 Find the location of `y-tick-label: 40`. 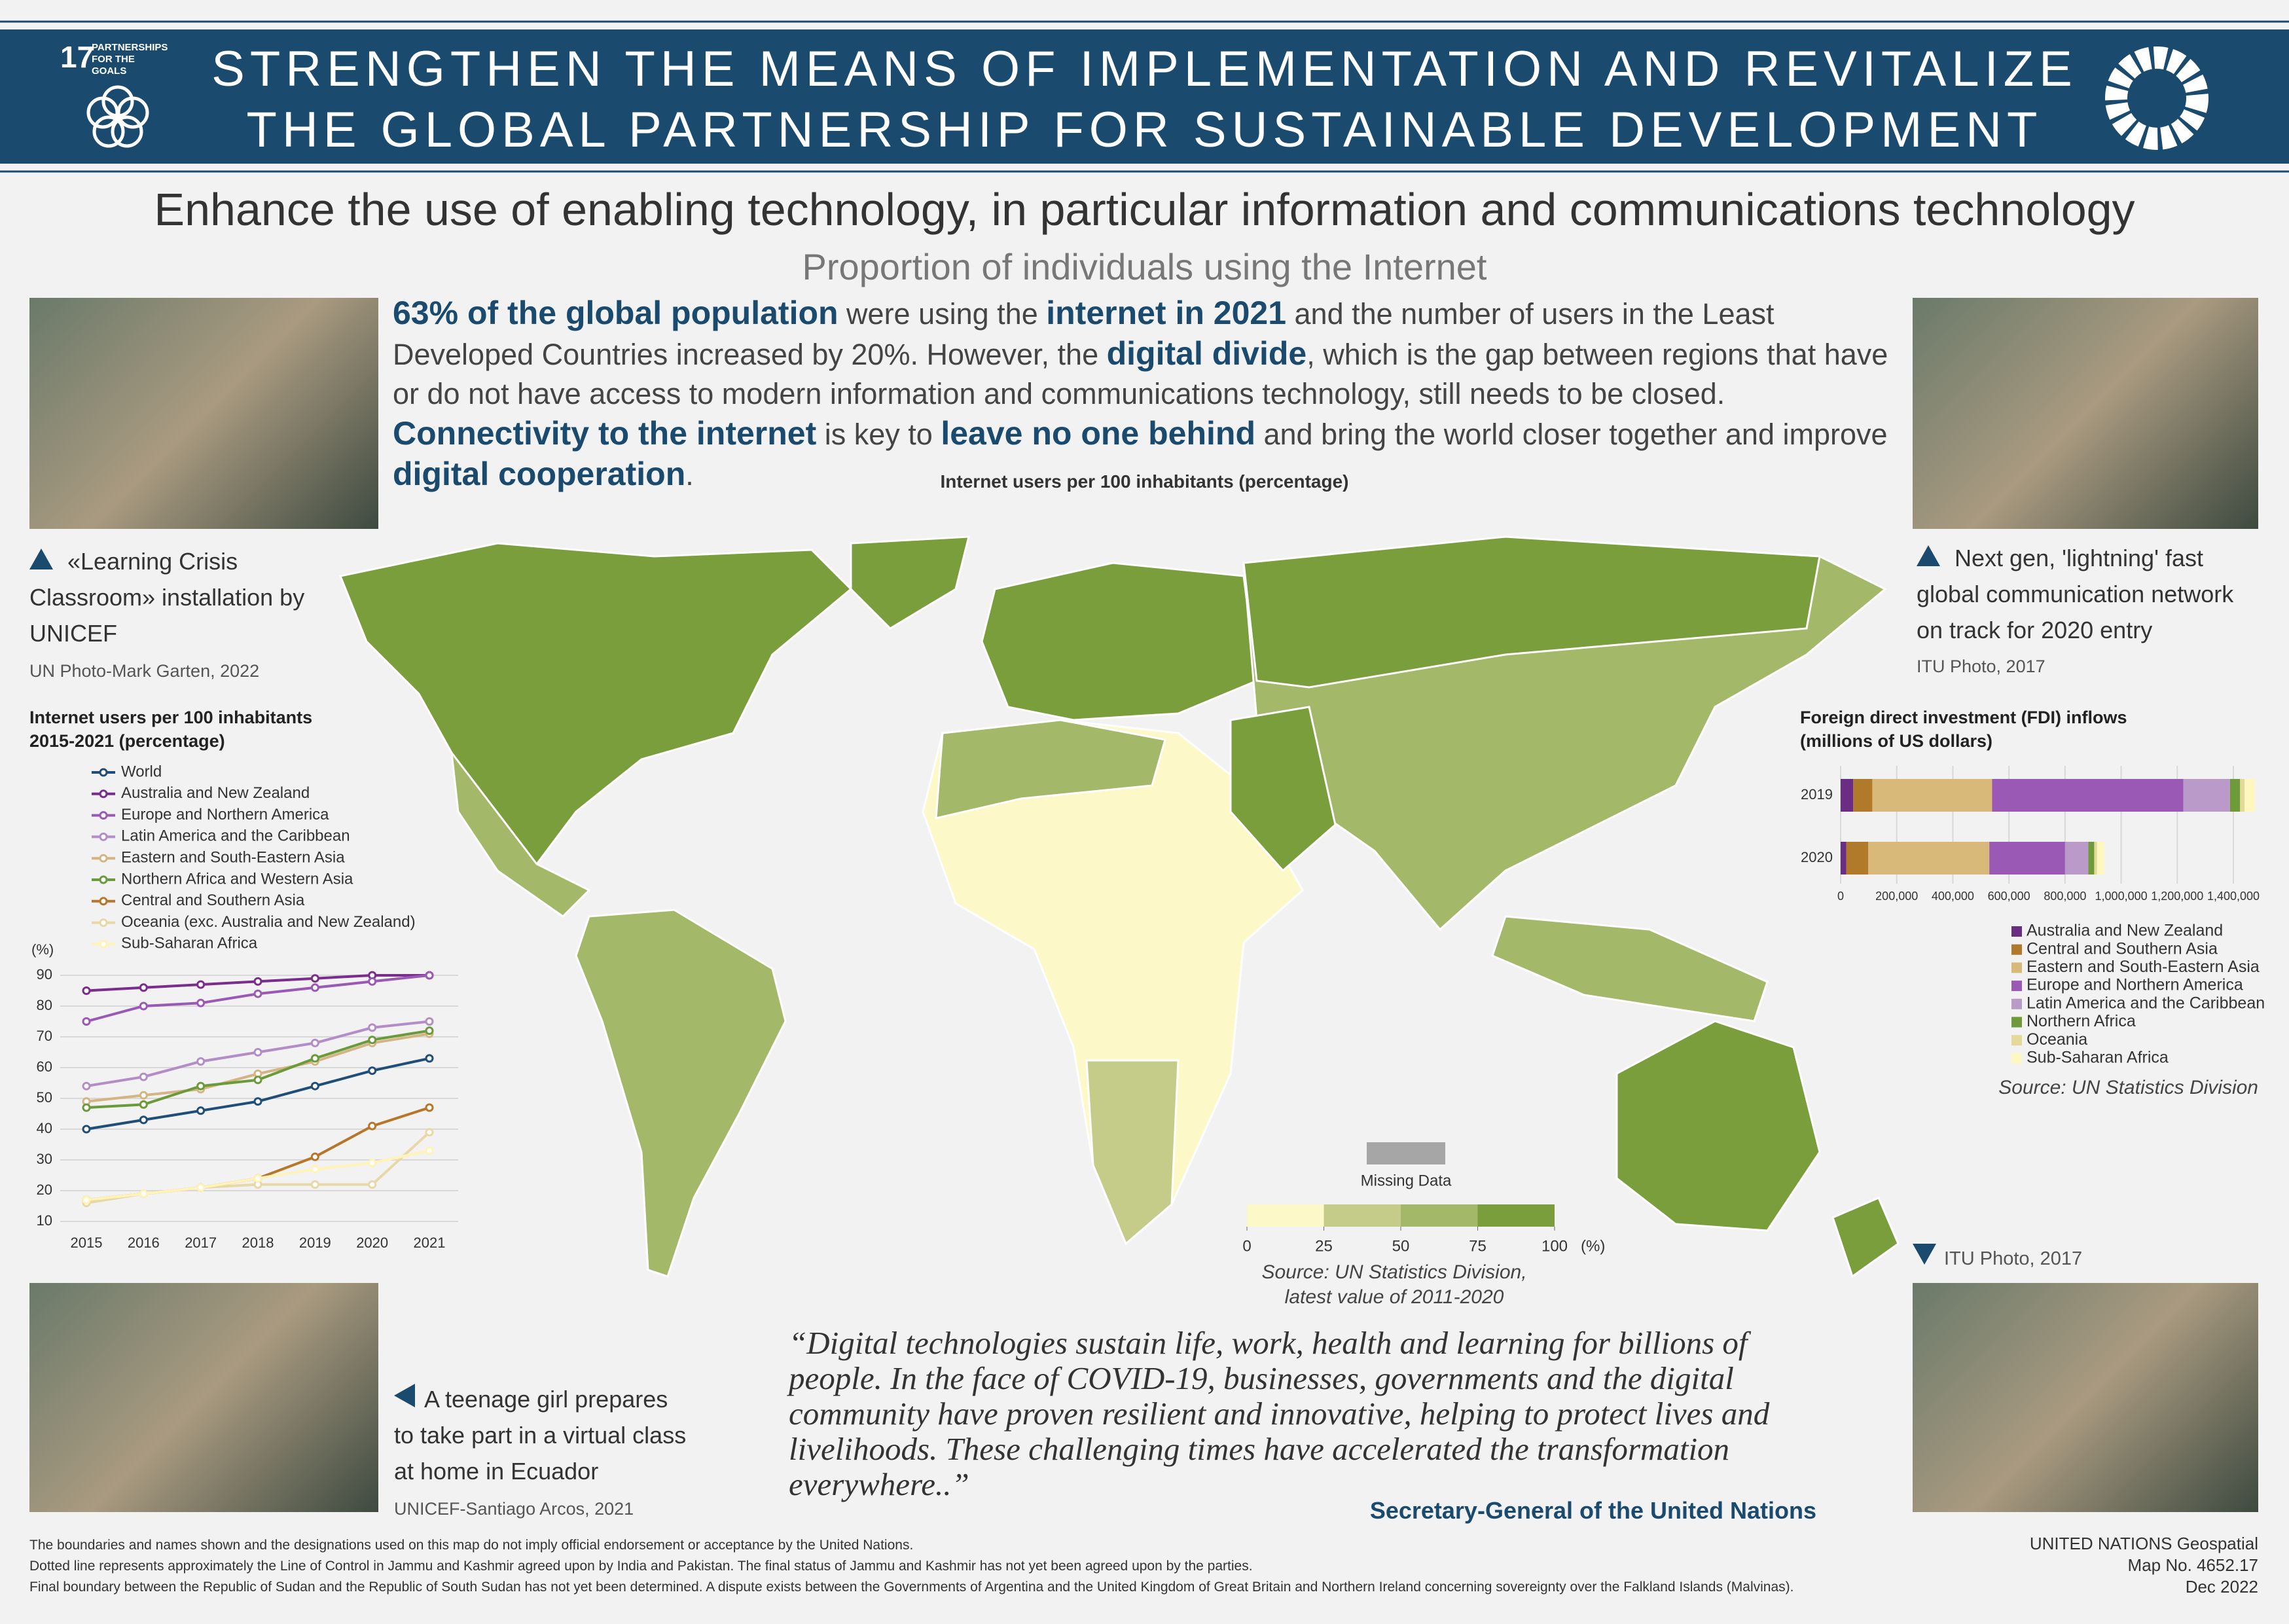

y-tick-label: 40 is located at coordinates (44, 1128).